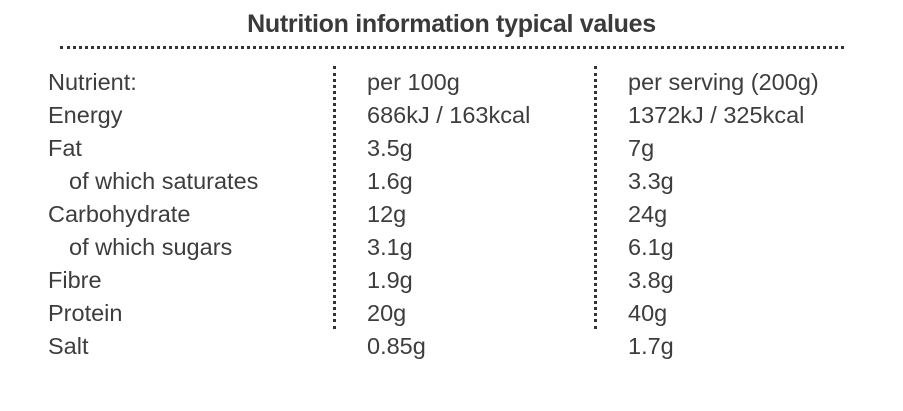  I want to click on table-row: Carbohydrate 12g 24g, so click(451, 214).